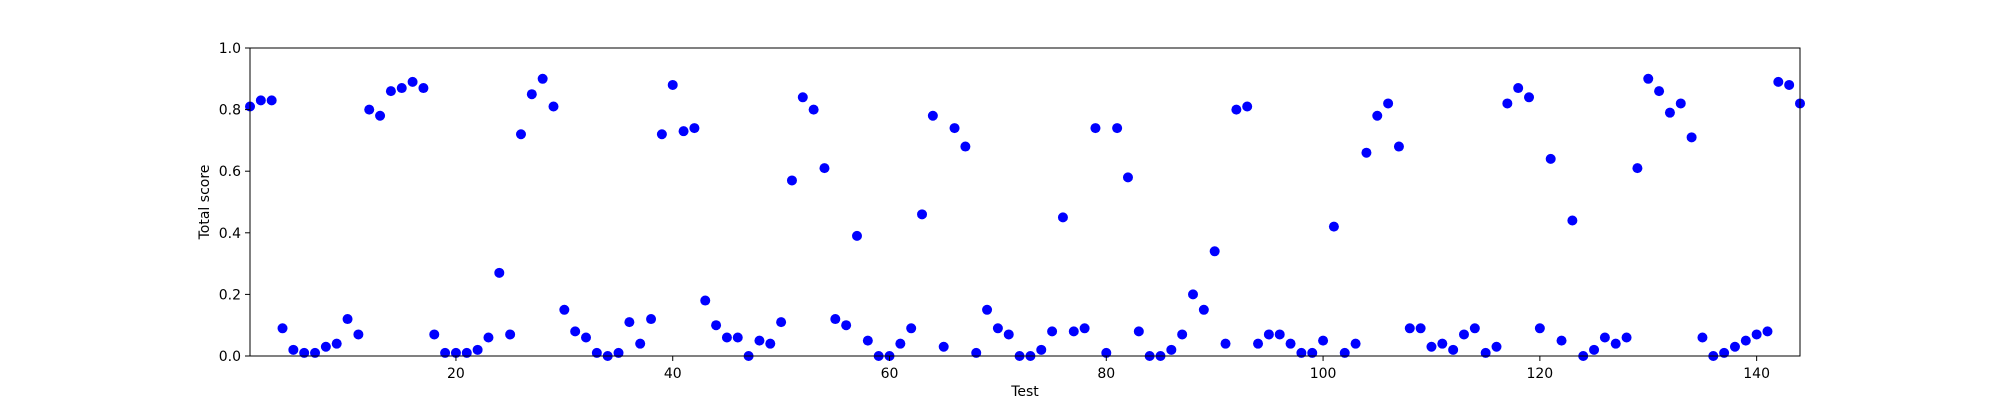 The width and height of the screenshot is (2000, 400). I want to click on x-tick-label: 140, so click(1756, 374).